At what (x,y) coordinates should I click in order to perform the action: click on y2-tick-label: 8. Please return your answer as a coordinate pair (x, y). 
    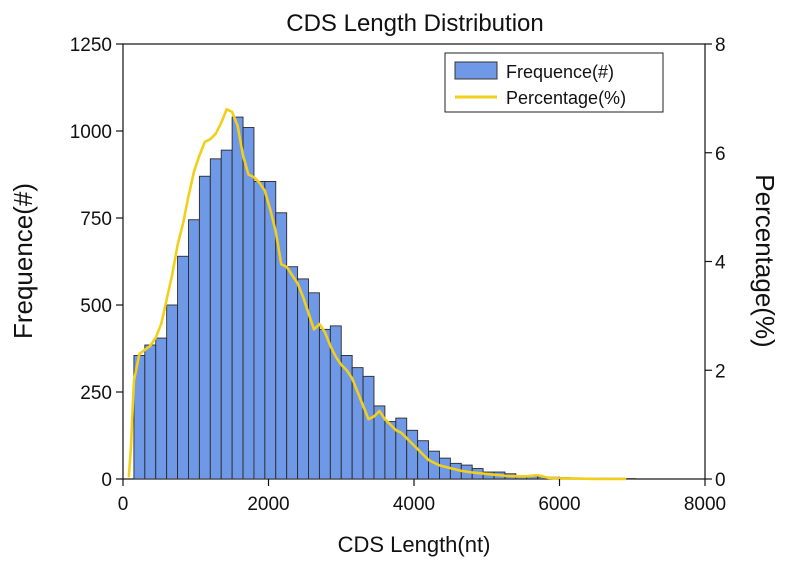
    Looking at the image, I should click on (720, 45).